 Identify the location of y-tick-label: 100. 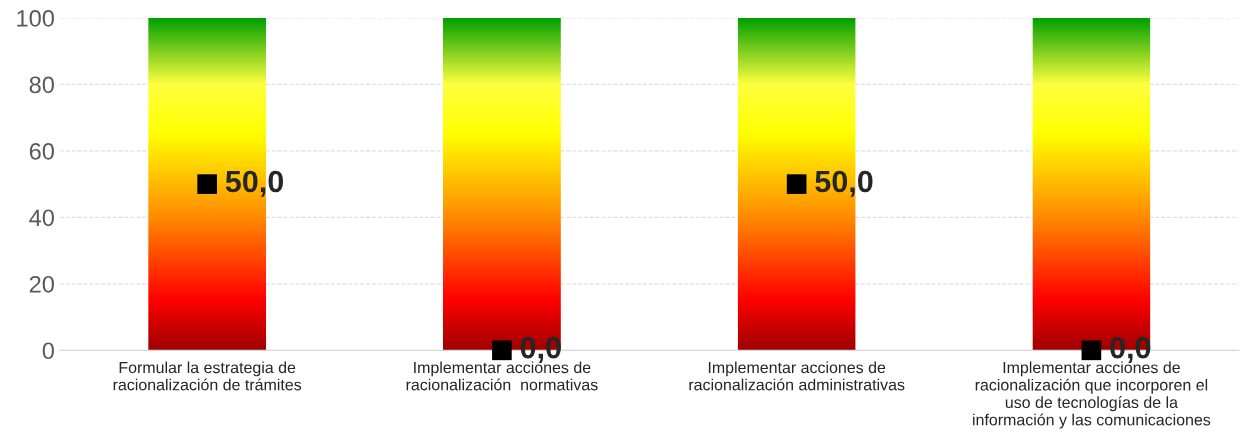
(35, 18).